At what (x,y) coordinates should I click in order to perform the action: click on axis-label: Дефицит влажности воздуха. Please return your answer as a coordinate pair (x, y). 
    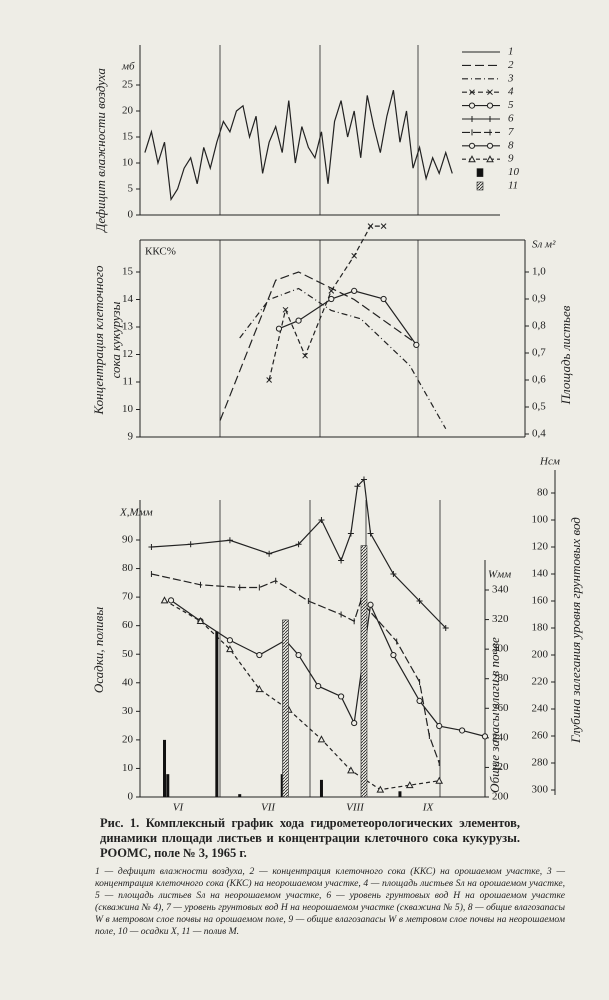
    Looking at the image, I should click on (100, 151).